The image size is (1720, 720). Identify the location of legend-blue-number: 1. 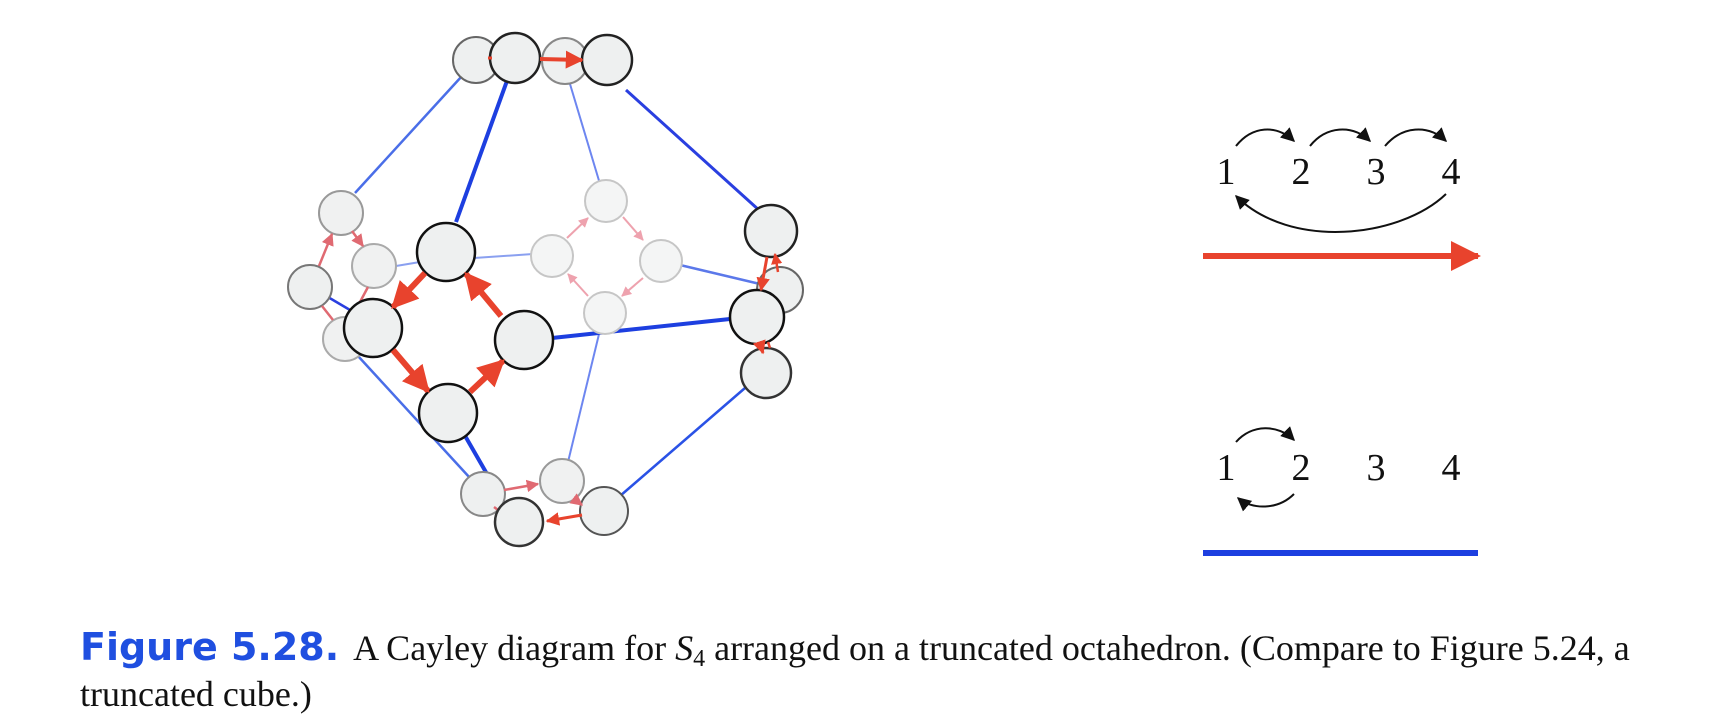
(1226, 468).